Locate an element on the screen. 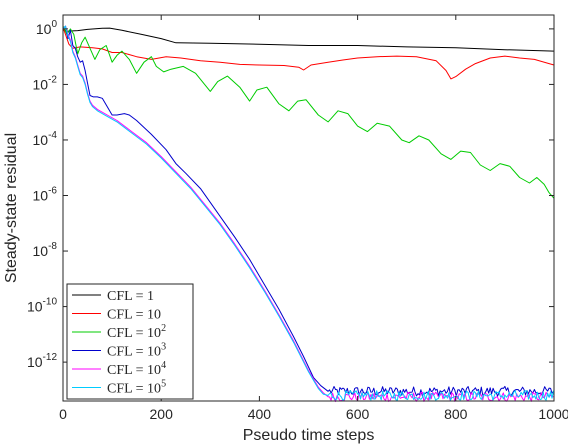 This screenshot has height=447, width=568. y-tick-label: 10⁻¹² is located at coordinates (42, 361).